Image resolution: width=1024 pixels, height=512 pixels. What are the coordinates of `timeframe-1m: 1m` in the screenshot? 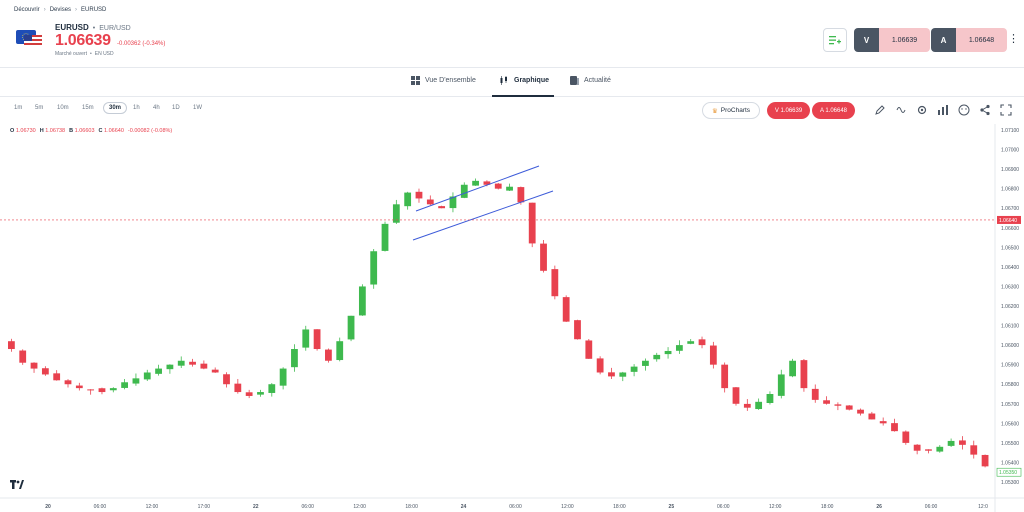 It's located at (18, 108).